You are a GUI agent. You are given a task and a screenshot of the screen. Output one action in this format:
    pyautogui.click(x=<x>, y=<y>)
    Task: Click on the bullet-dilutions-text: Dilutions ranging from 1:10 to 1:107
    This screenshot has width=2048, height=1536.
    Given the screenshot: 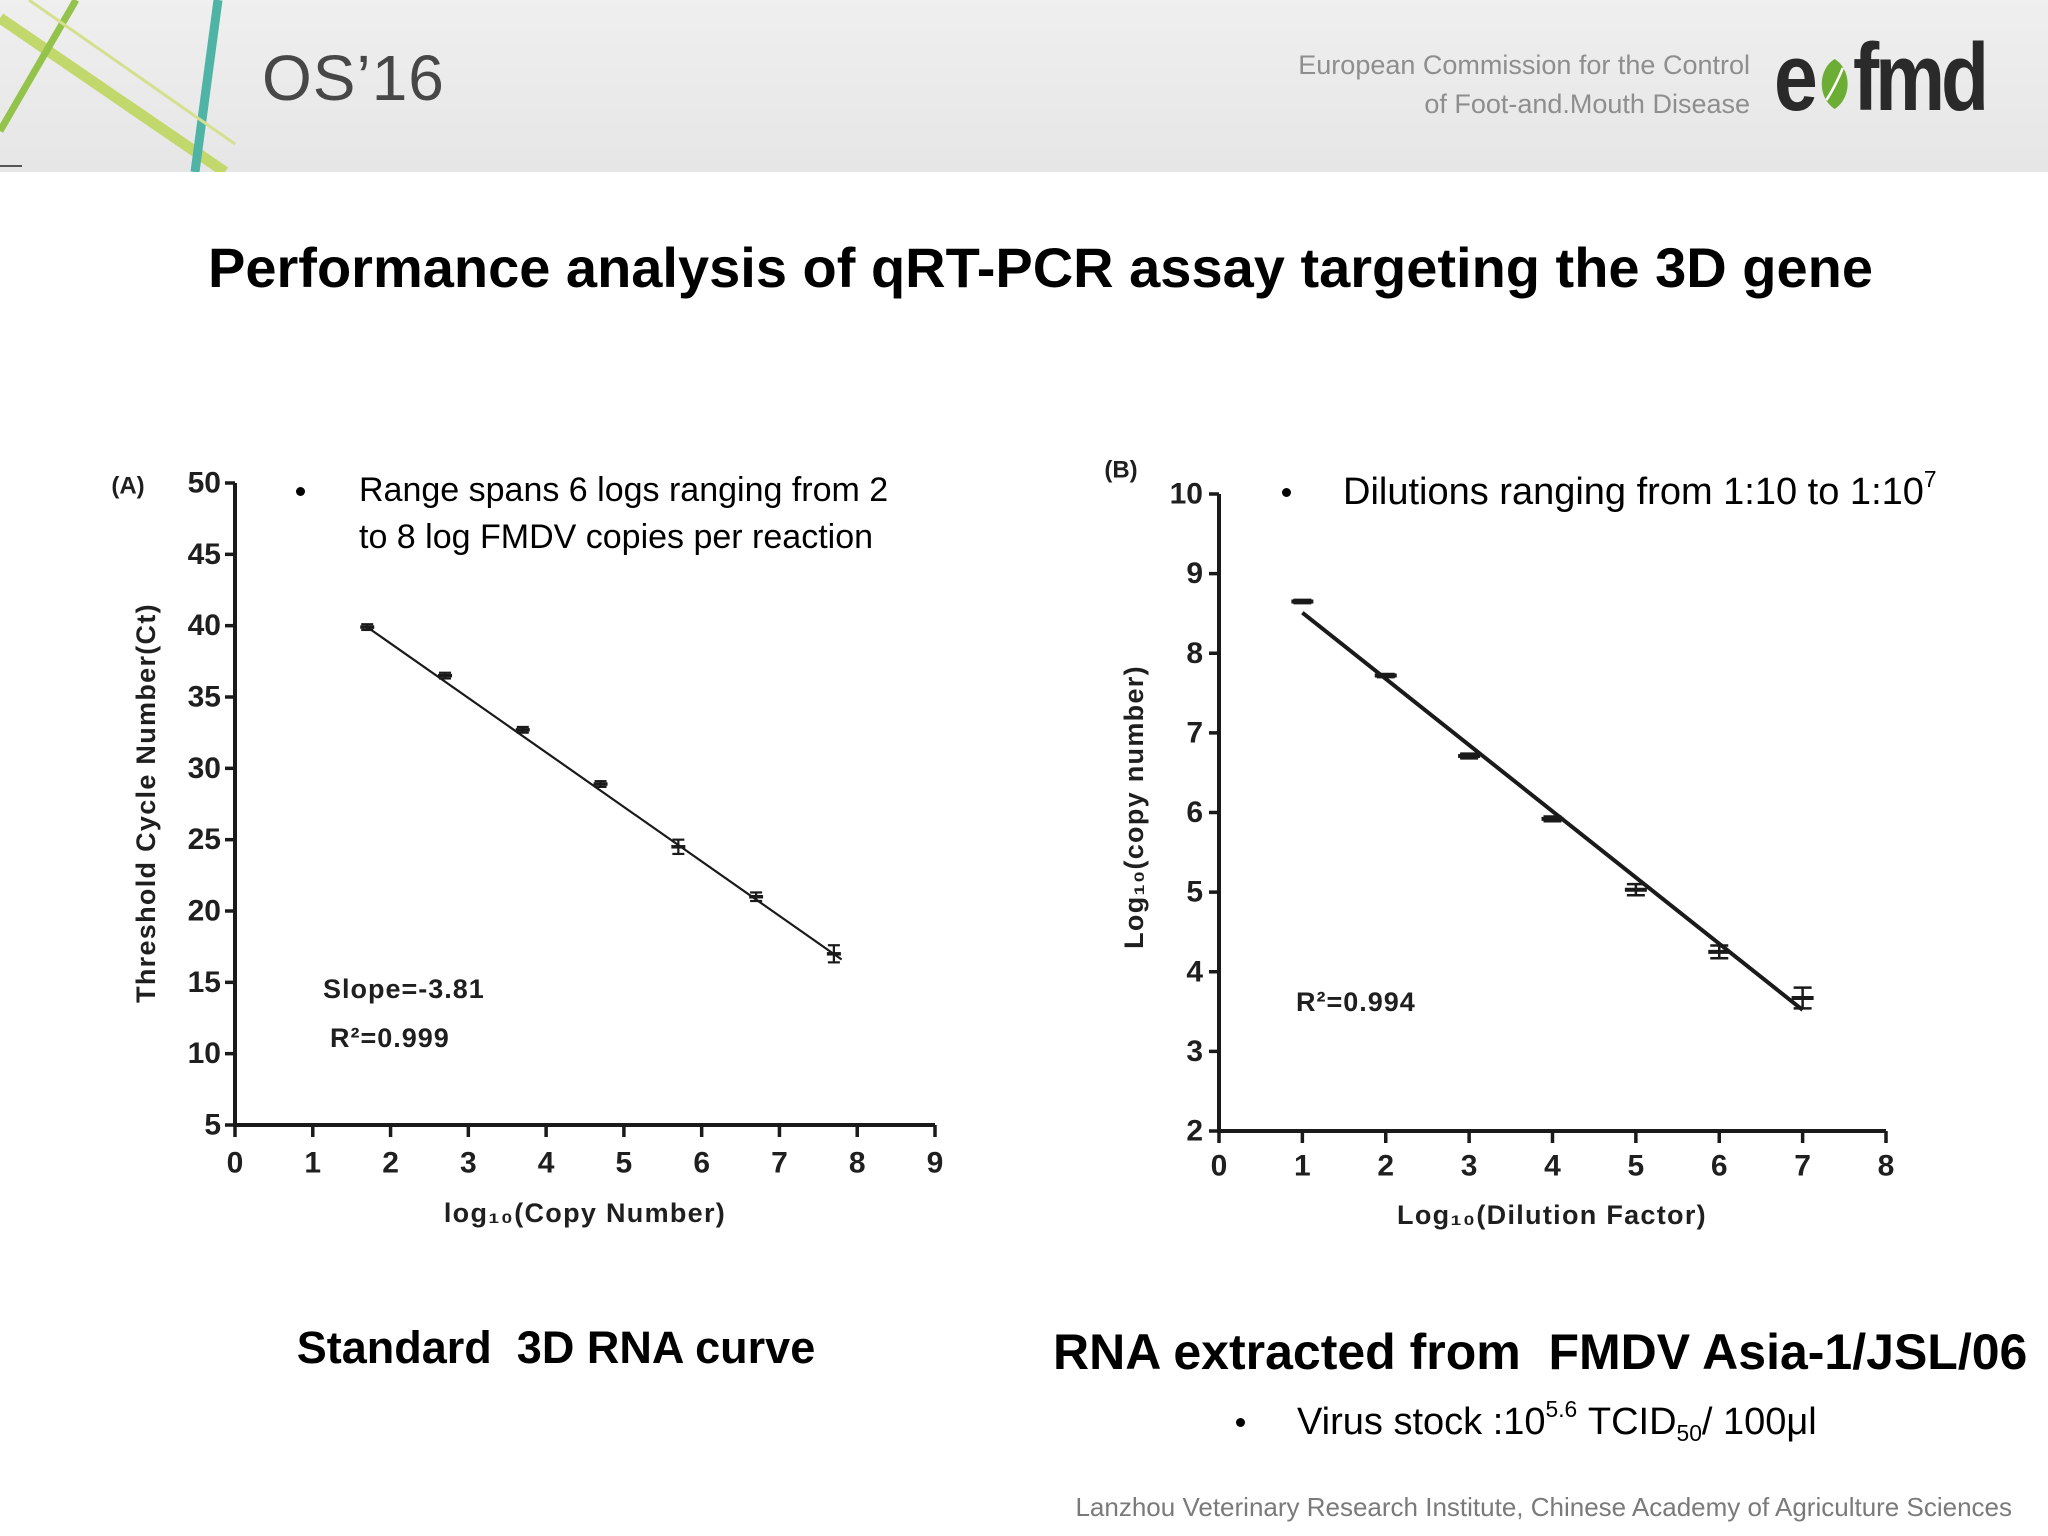 What is the action you would take?
    pyautogui.click(x=1640, y=491)
    